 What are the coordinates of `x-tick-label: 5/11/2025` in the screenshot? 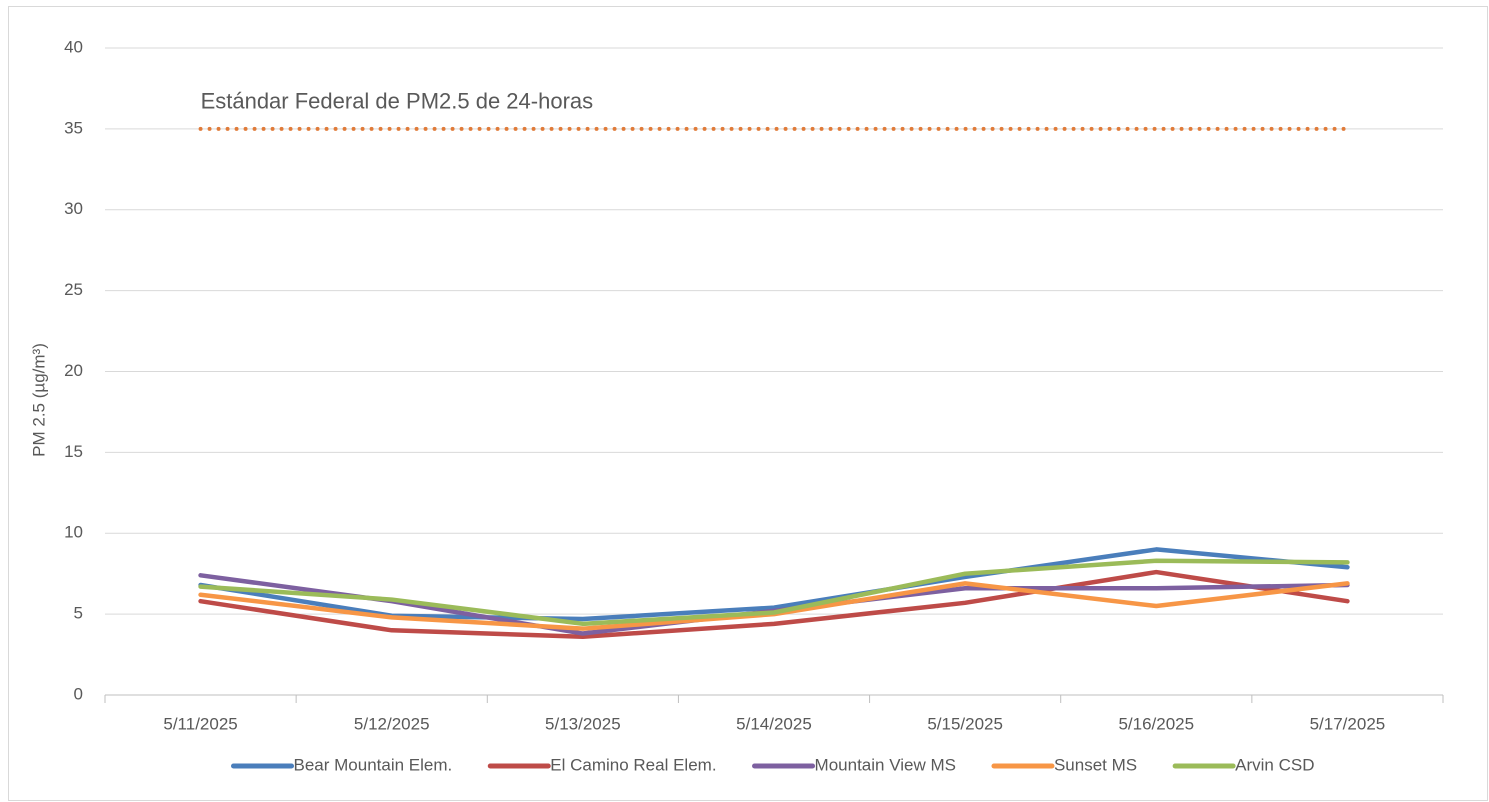 It's located at (200, 723).